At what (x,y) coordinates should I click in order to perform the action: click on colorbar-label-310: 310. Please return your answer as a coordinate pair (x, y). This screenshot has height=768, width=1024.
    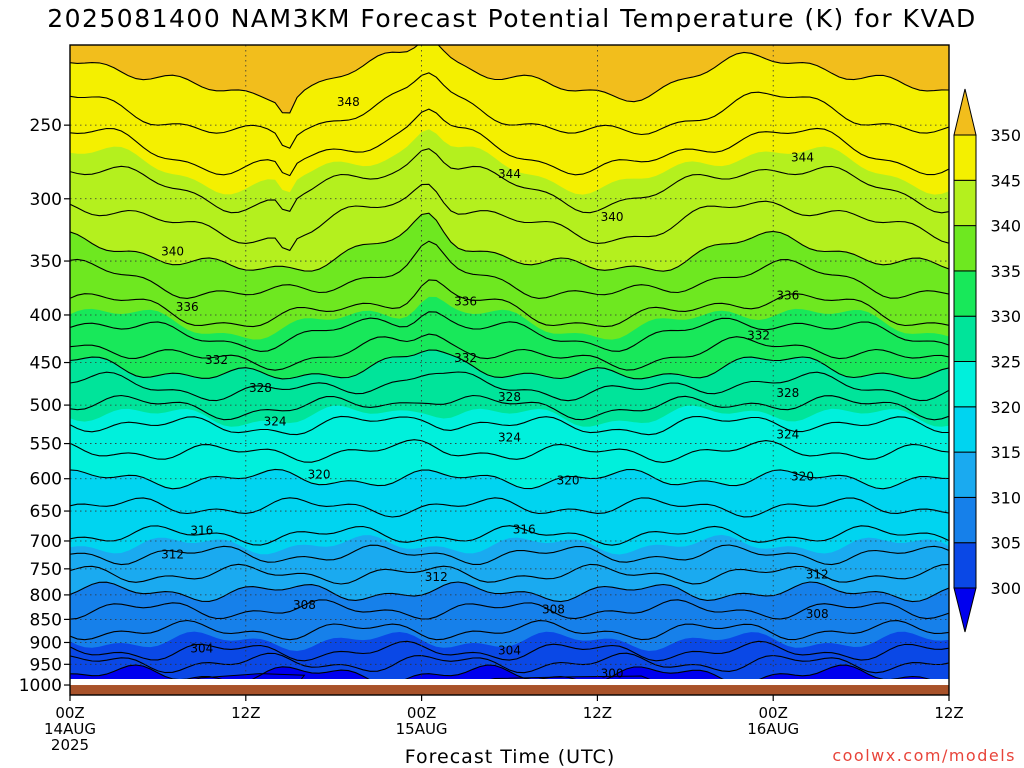
    Looking at the image, I should click on (1005, 497).